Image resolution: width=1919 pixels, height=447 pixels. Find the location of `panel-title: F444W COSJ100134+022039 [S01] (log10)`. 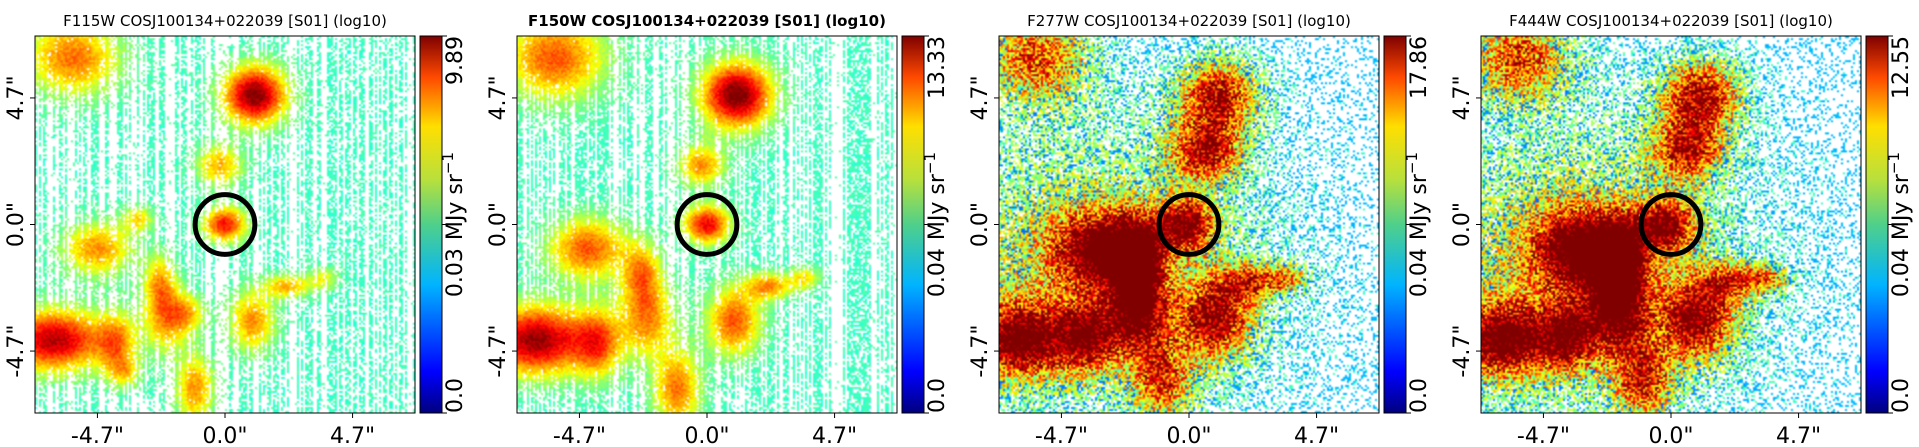

panel-title: F444W COSJ100134+022039 [S01] (log10) is located at coordinates (1671, 21).